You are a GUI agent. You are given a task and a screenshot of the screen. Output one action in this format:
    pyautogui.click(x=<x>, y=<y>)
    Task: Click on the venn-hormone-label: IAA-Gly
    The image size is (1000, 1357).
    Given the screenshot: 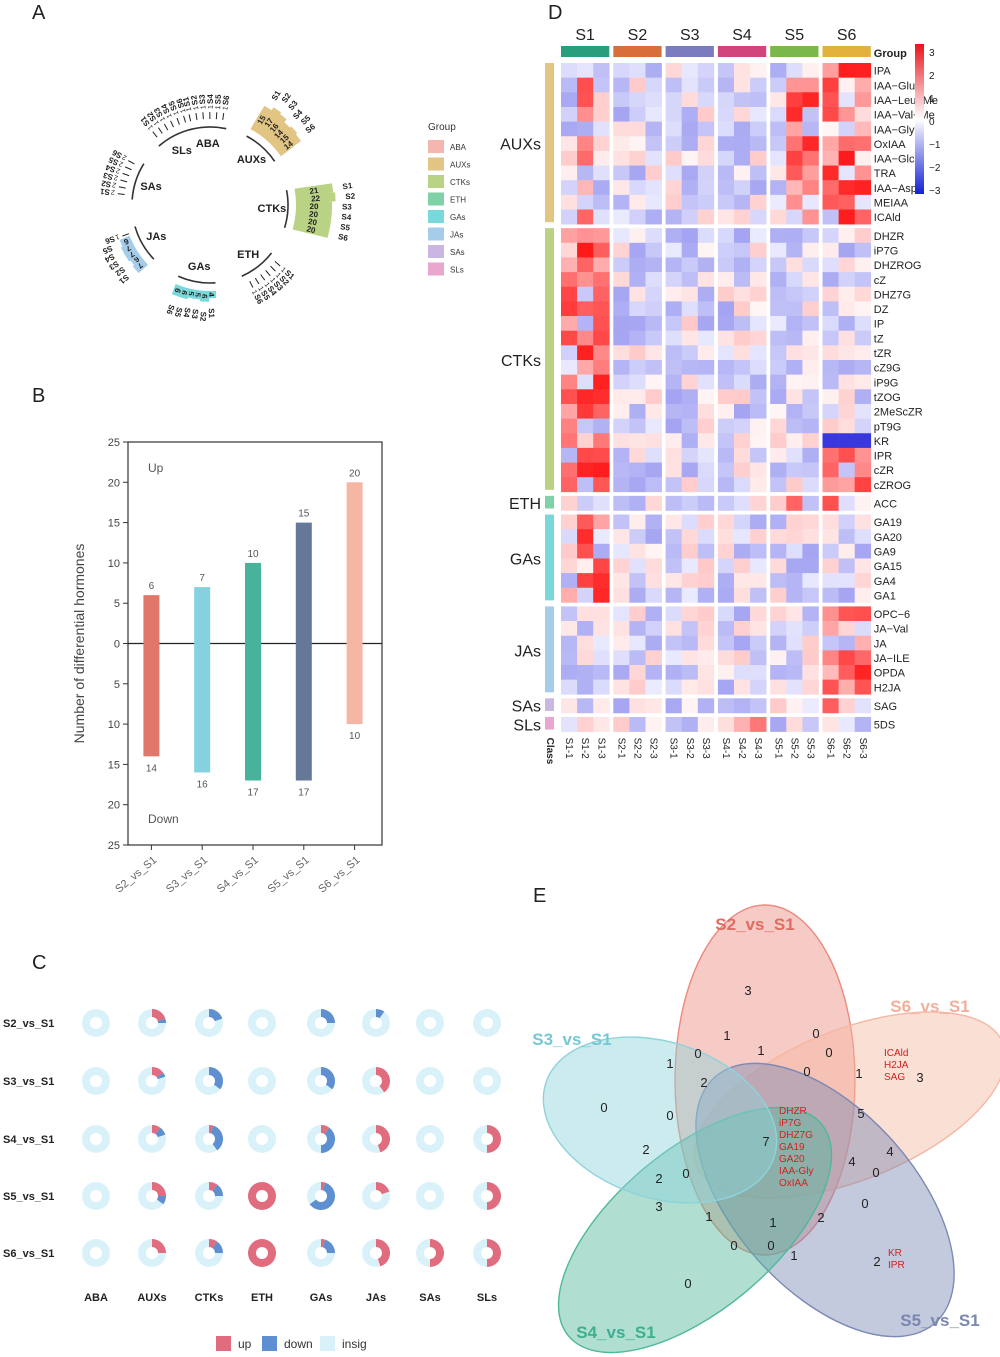 What is the action you would take?
    pyautogui.click(x=796, y=1171)
    